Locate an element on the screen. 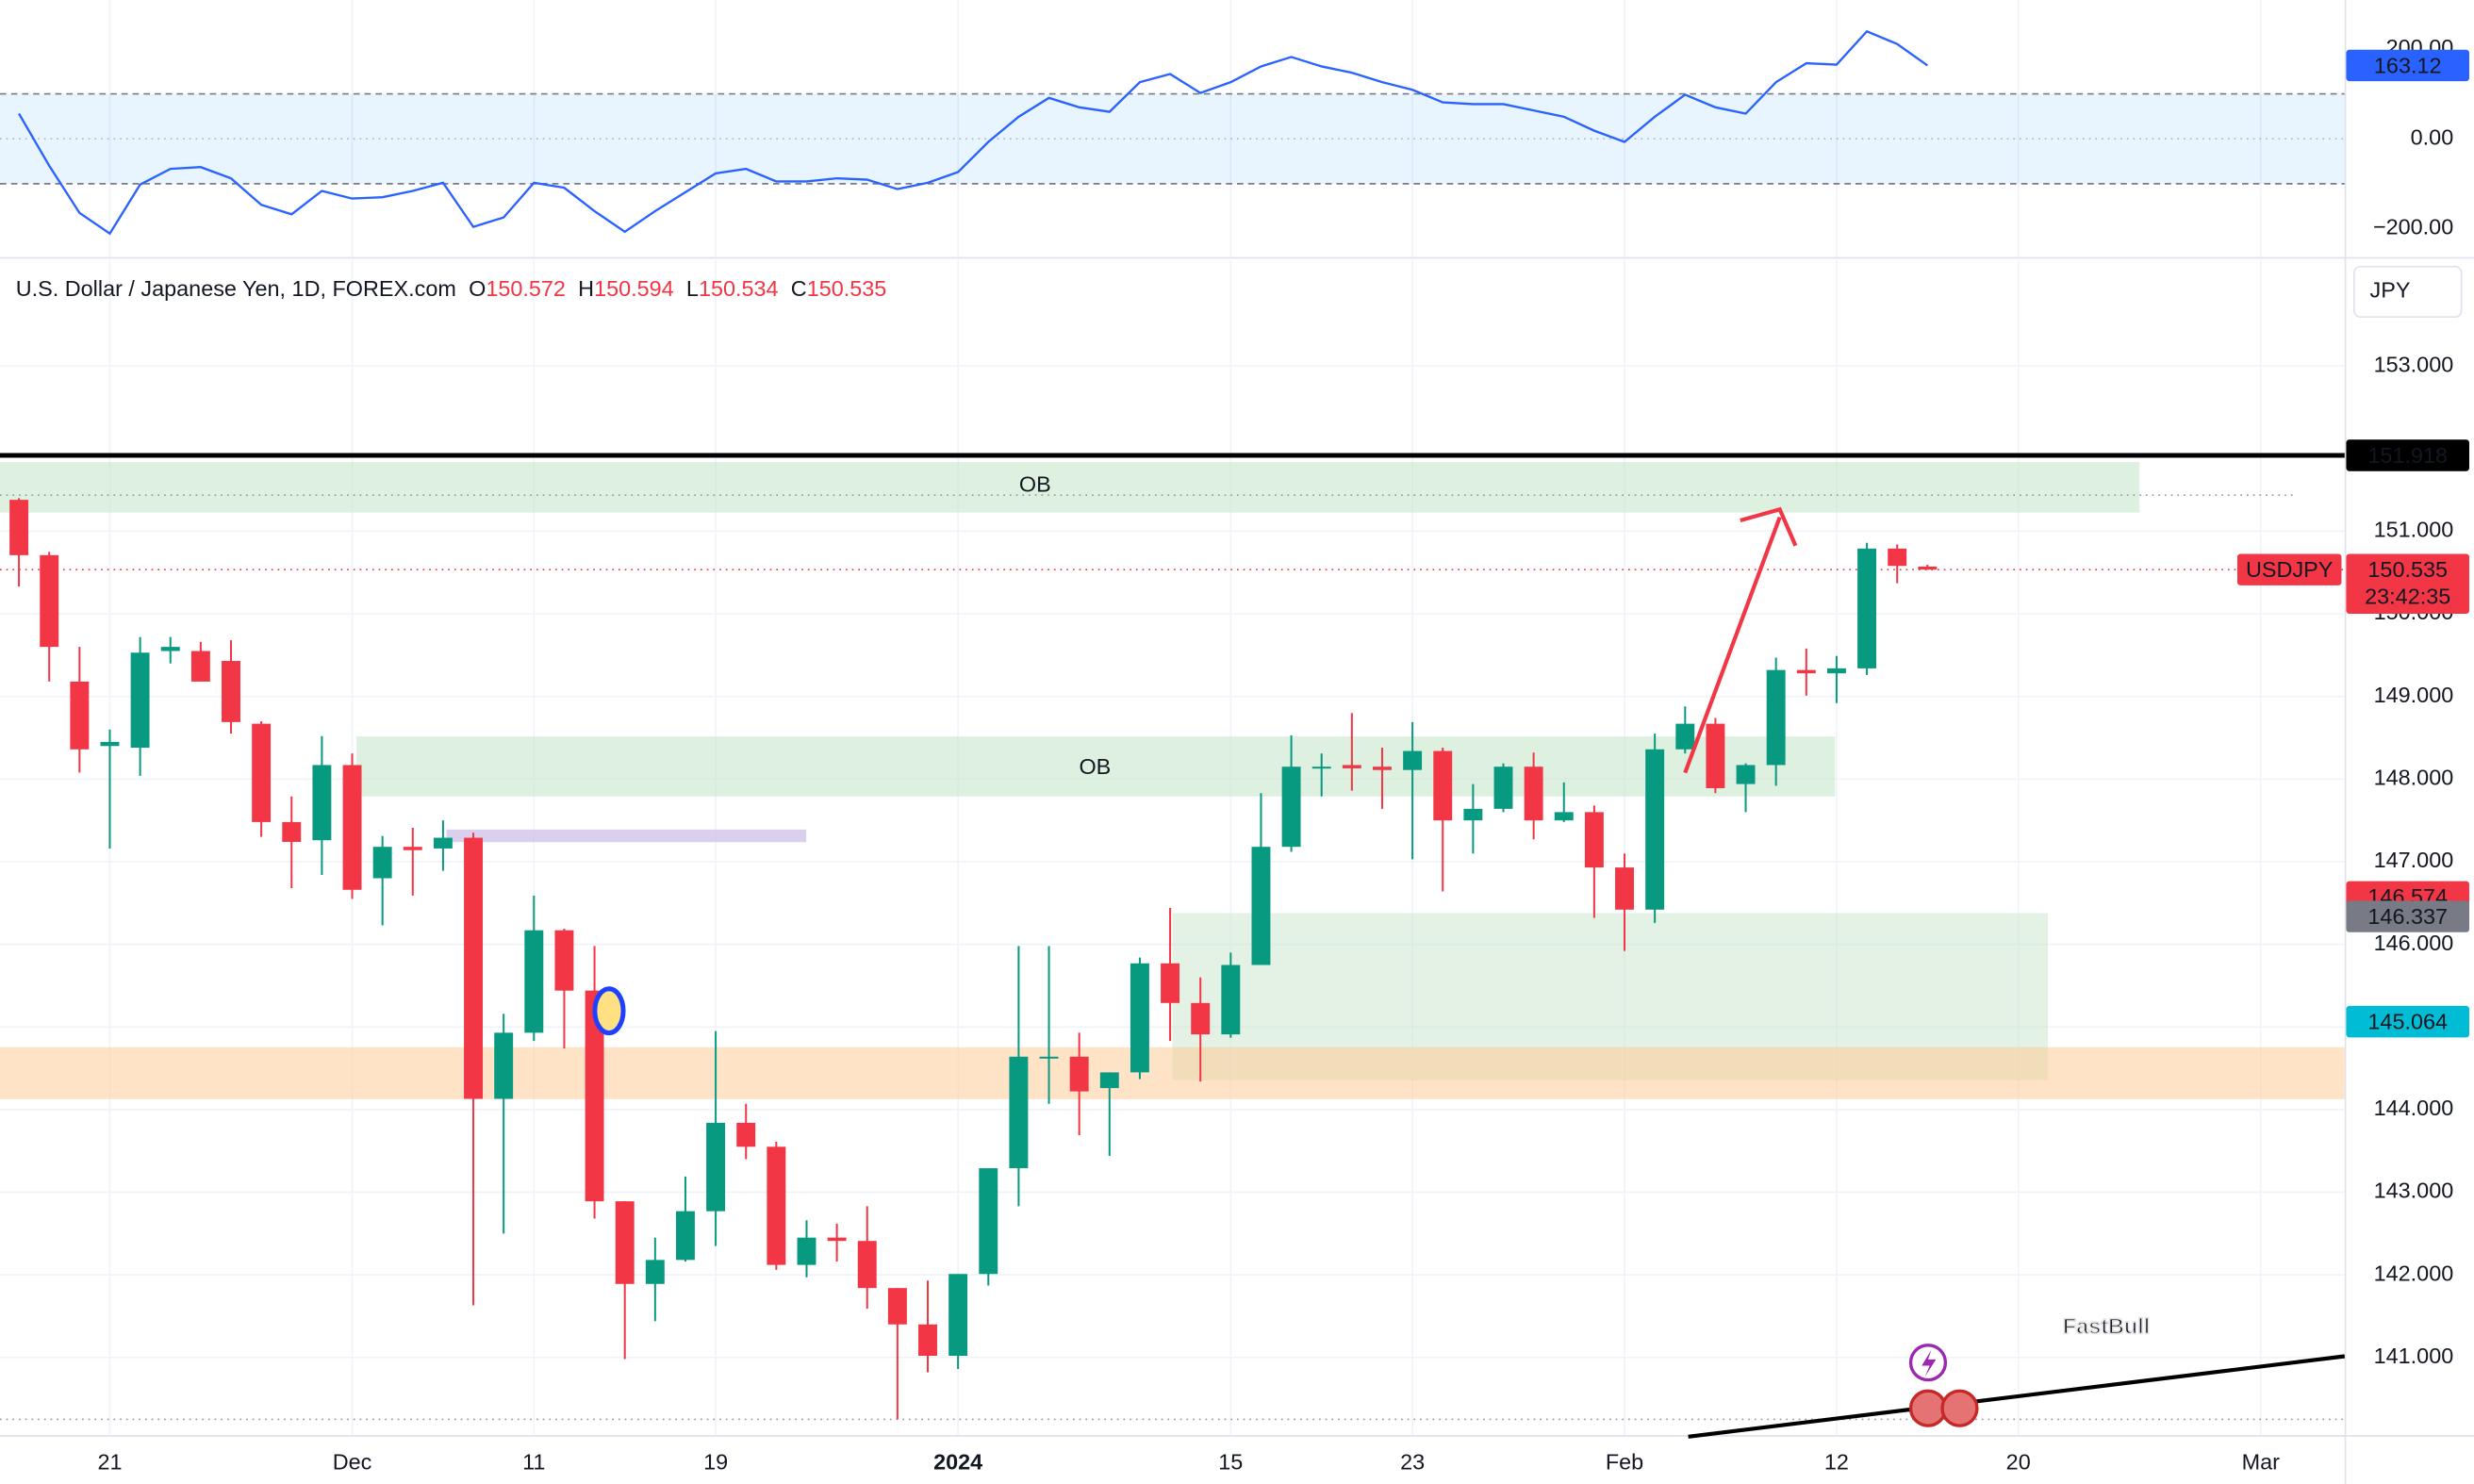 This screenshot has height=1484, width=2474. symbol-label: USDJPY is located at coordinates (2290, 569).